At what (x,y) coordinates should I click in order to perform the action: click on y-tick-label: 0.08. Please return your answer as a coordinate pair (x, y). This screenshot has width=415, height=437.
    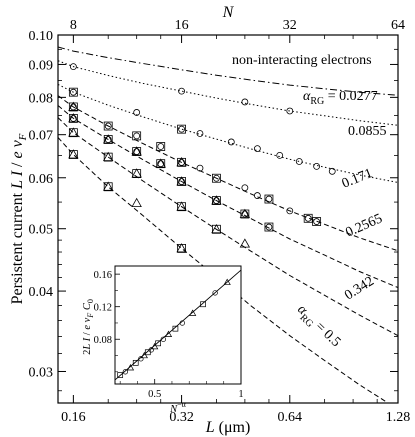
    Looking at the image, I should click on (41, 98).